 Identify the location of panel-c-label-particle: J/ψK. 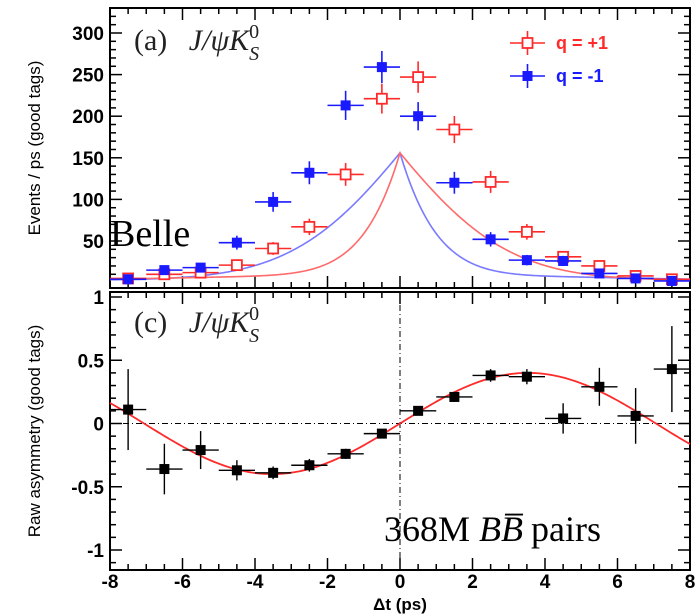
(220, 322).